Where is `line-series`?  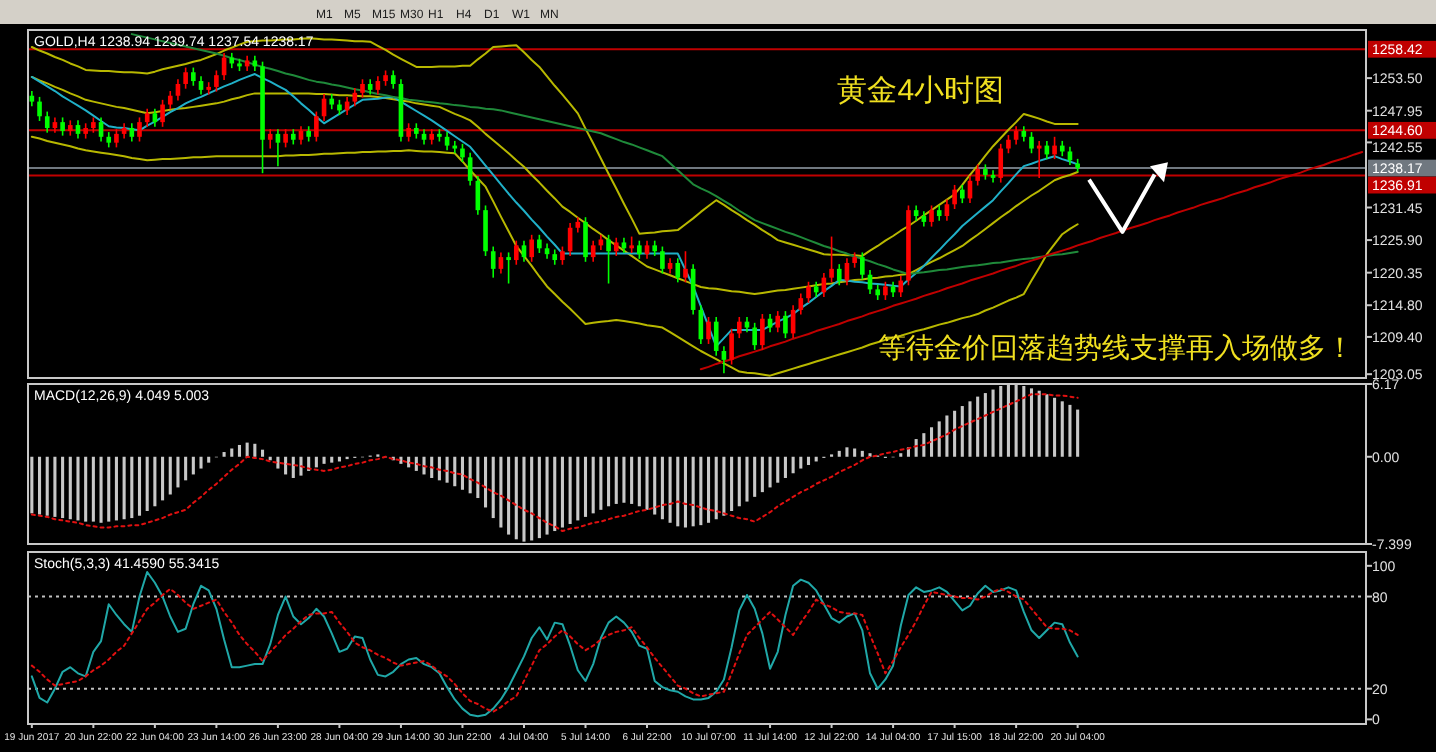
line-series is located at coordinates (554, 463).